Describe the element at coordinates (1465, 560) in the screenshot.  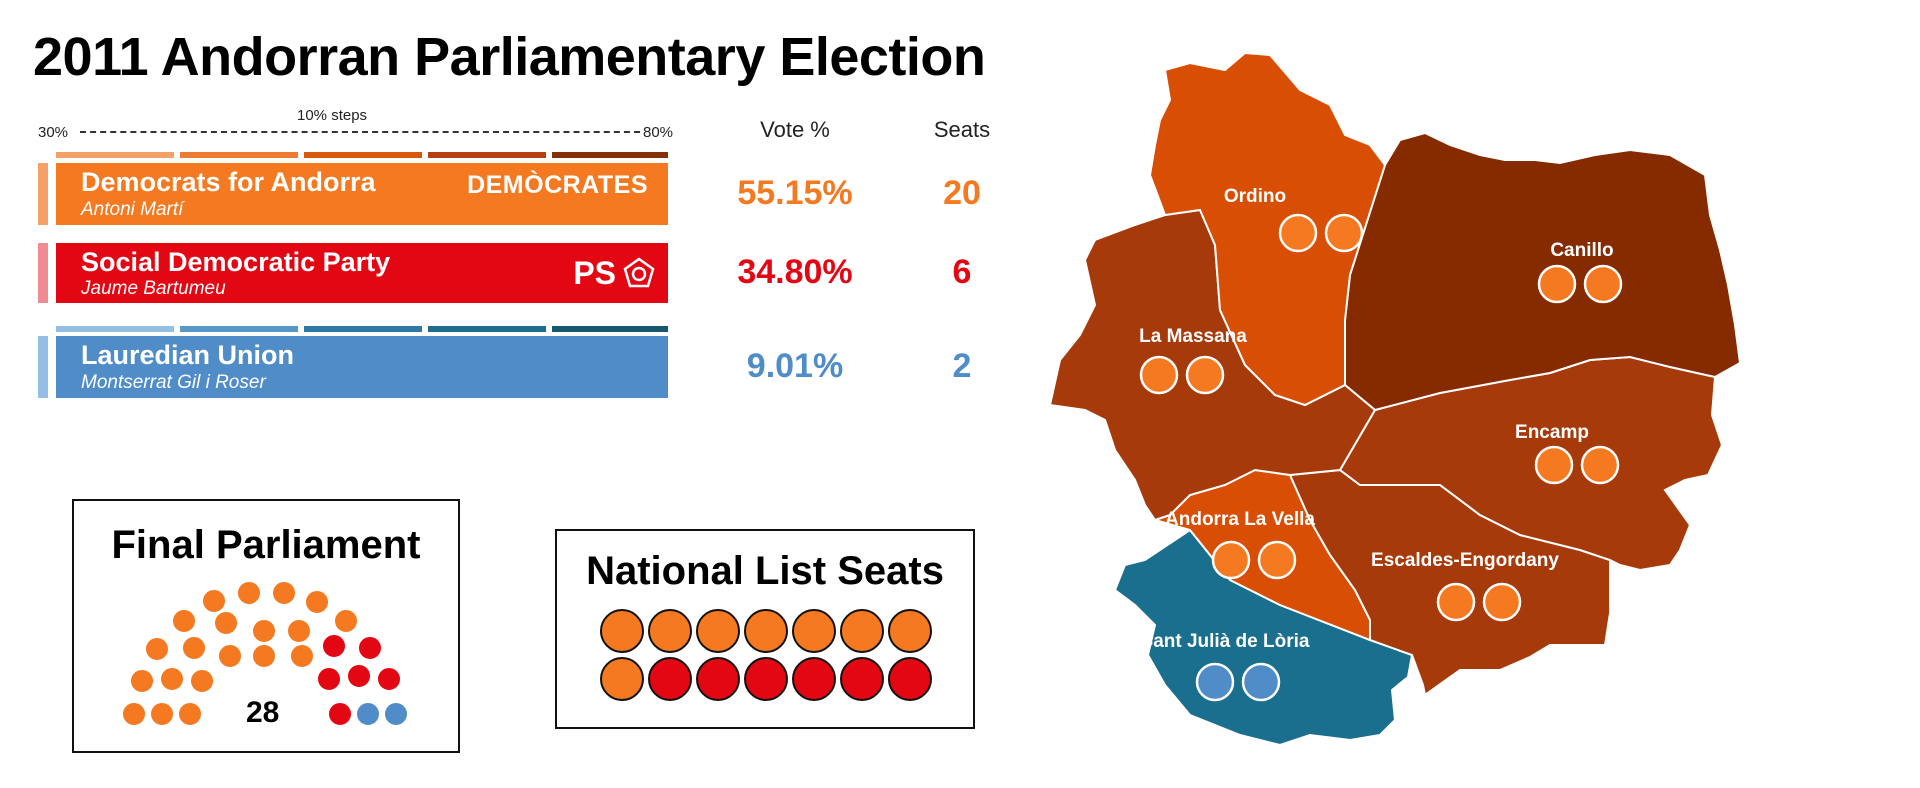
I see `parish-label-escaldes: Escaldes-Engordany` at that location.